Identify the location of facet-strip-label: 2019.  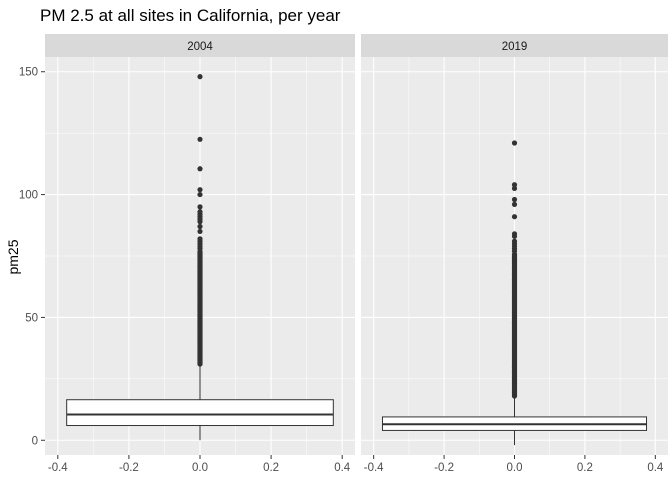
(515, 47).